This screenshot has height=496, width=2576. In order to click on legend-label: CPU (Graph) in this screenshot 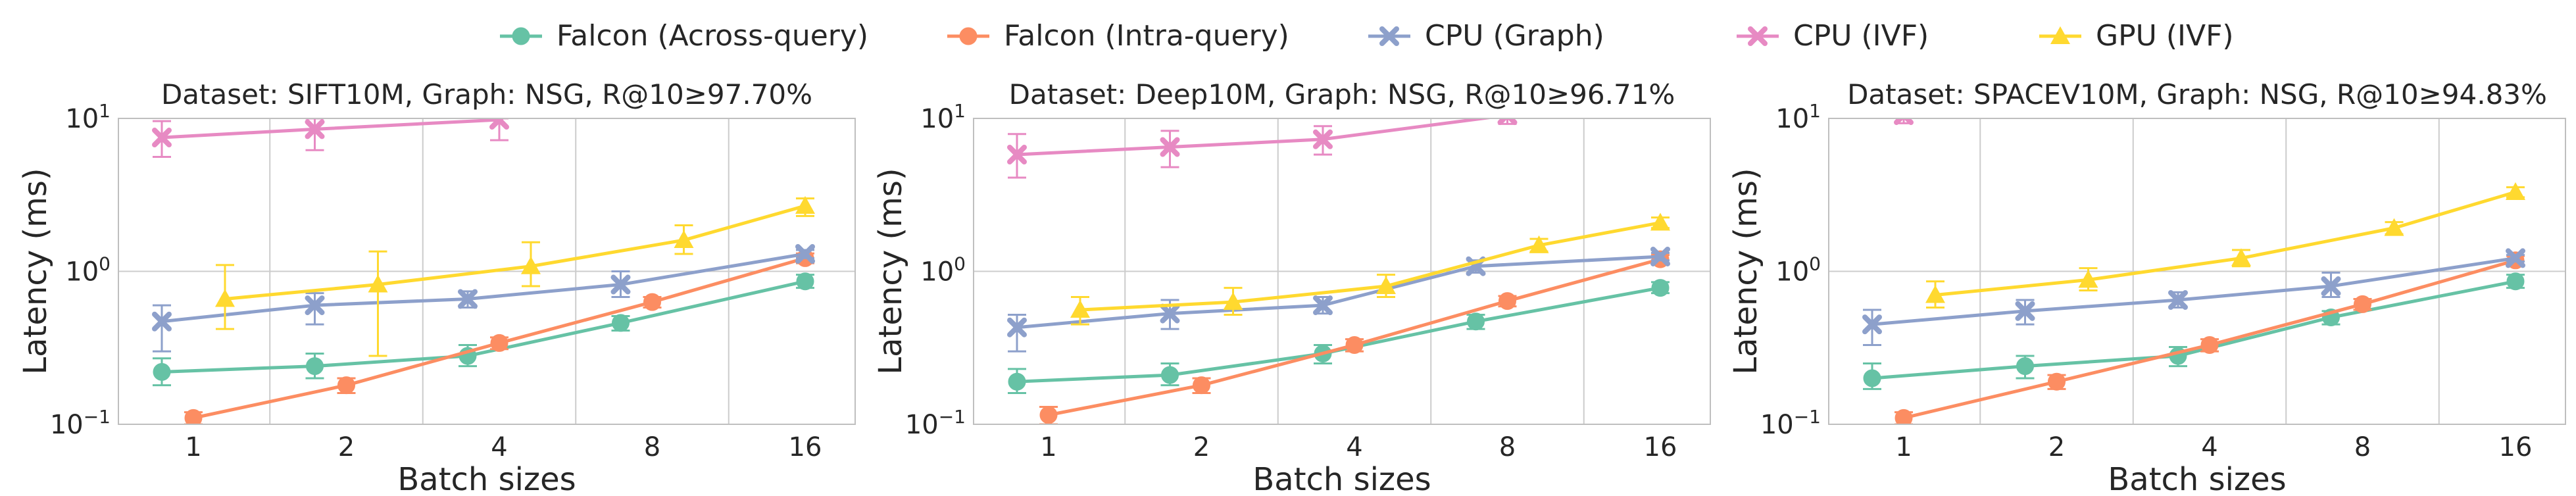, I will do `click(1514, 36)`.